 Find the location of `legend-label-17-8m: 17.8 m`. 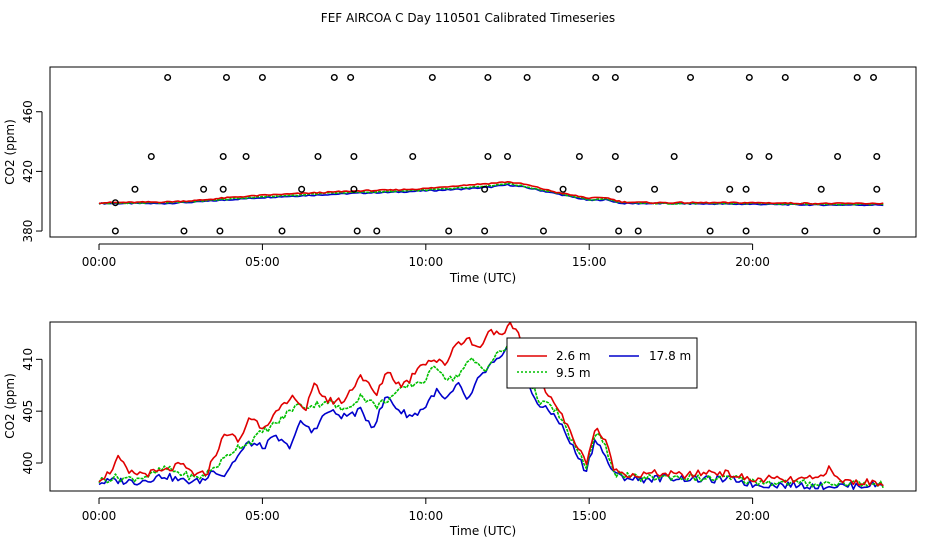

legend-label-17-8m: 17.8 m is located at coordinates (670, 356).